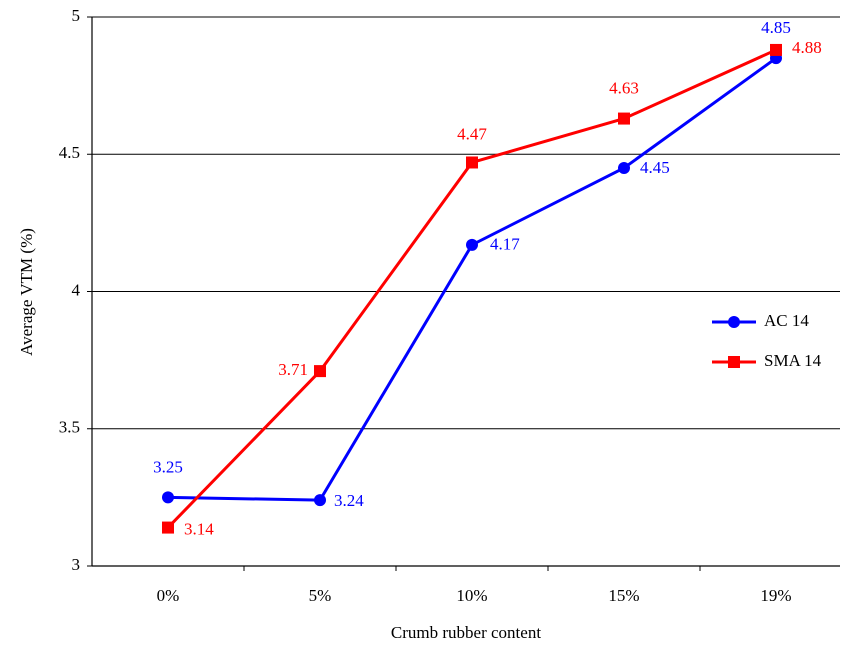  Describe the element at coordinates (655, 167) in the screenshot. I see `data-label: 4.45` at that location.